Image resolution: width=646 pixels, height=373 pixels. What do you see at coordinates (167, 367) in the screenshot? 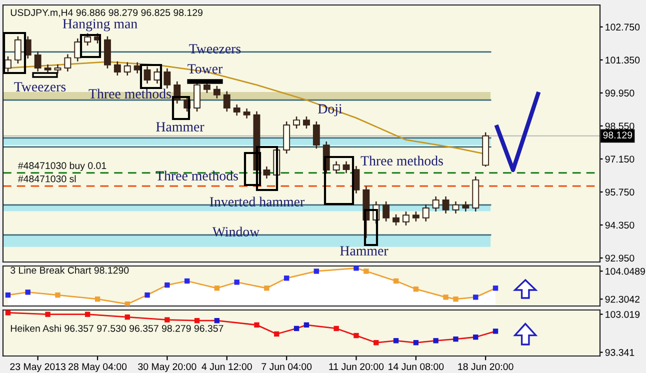
I see `x-tick-label: 30 May 20:00` at bounding box center [167, 367].